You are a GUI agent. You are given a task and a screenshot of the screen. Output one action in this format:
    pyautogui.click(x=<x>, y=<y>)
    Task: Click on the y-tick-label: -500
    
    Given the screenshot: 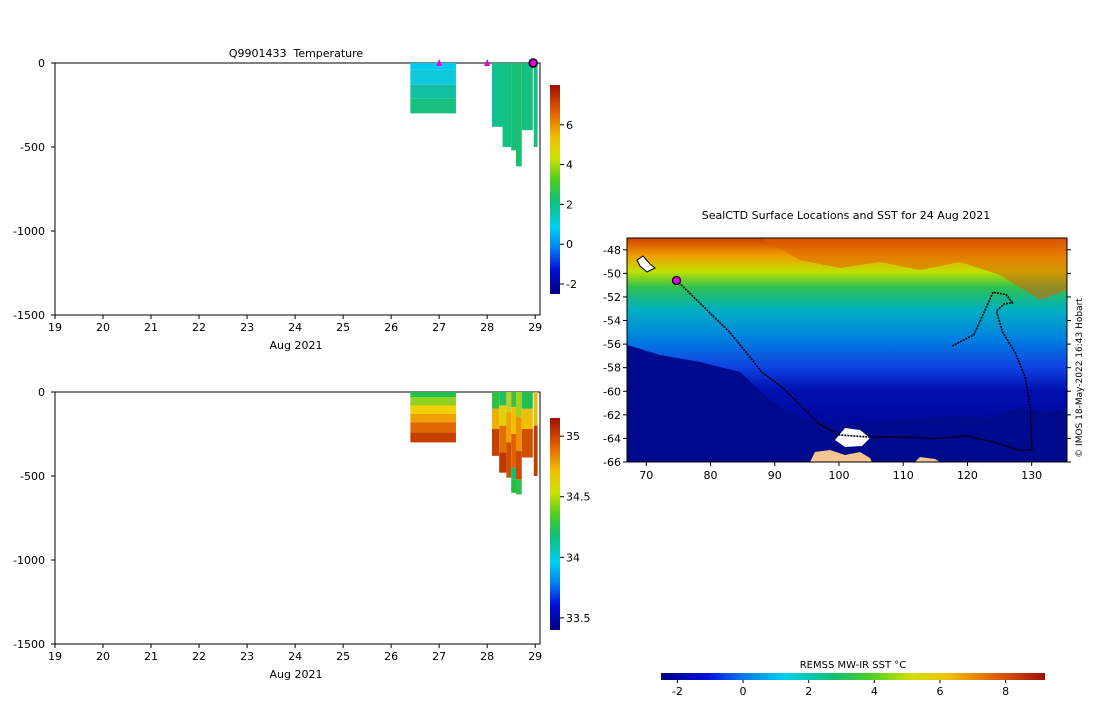 What is the action you would take?
    pyautogui.click(x=32, y=476)
    